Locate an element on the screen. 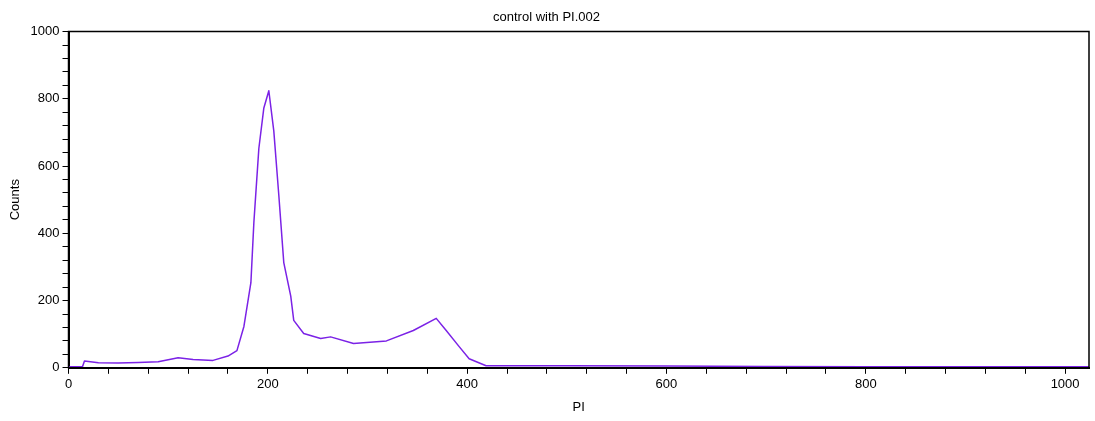 The image size is (1095, 421). y-tick-label: 600 is located at coordinates (48, 165).